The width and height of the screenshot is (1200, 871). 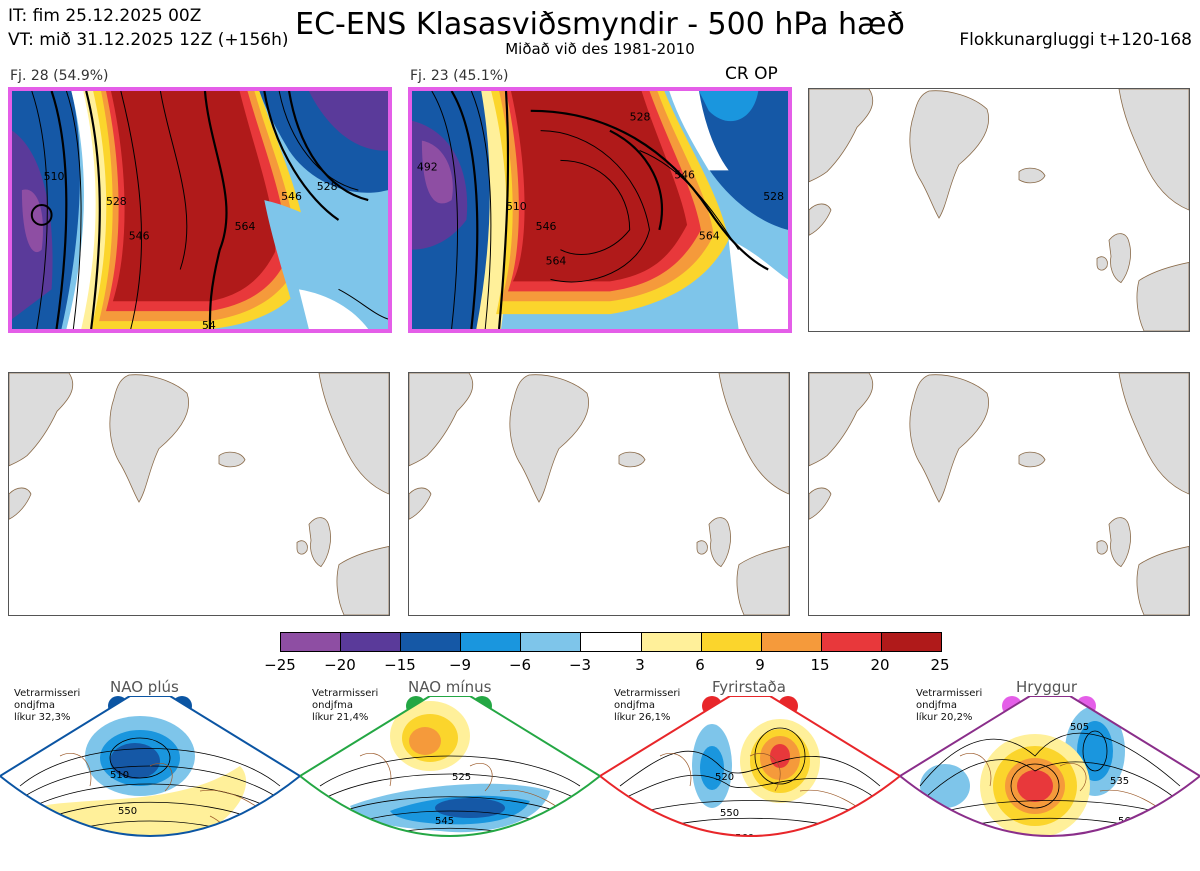 I want to click on colorbar-tick: −6, so click(x=520, y=665).